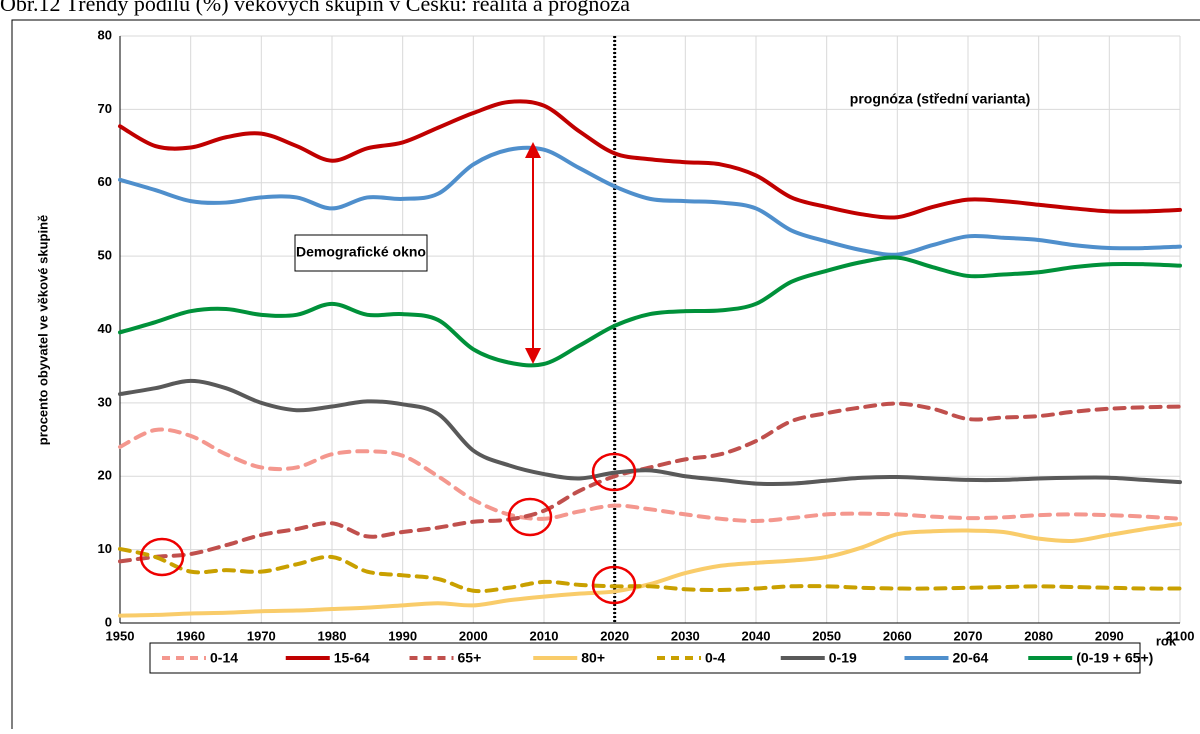 The width and height of the screenshot is (1200, 734). I want to click on x-tick-label: 1990, so click(402, 635).